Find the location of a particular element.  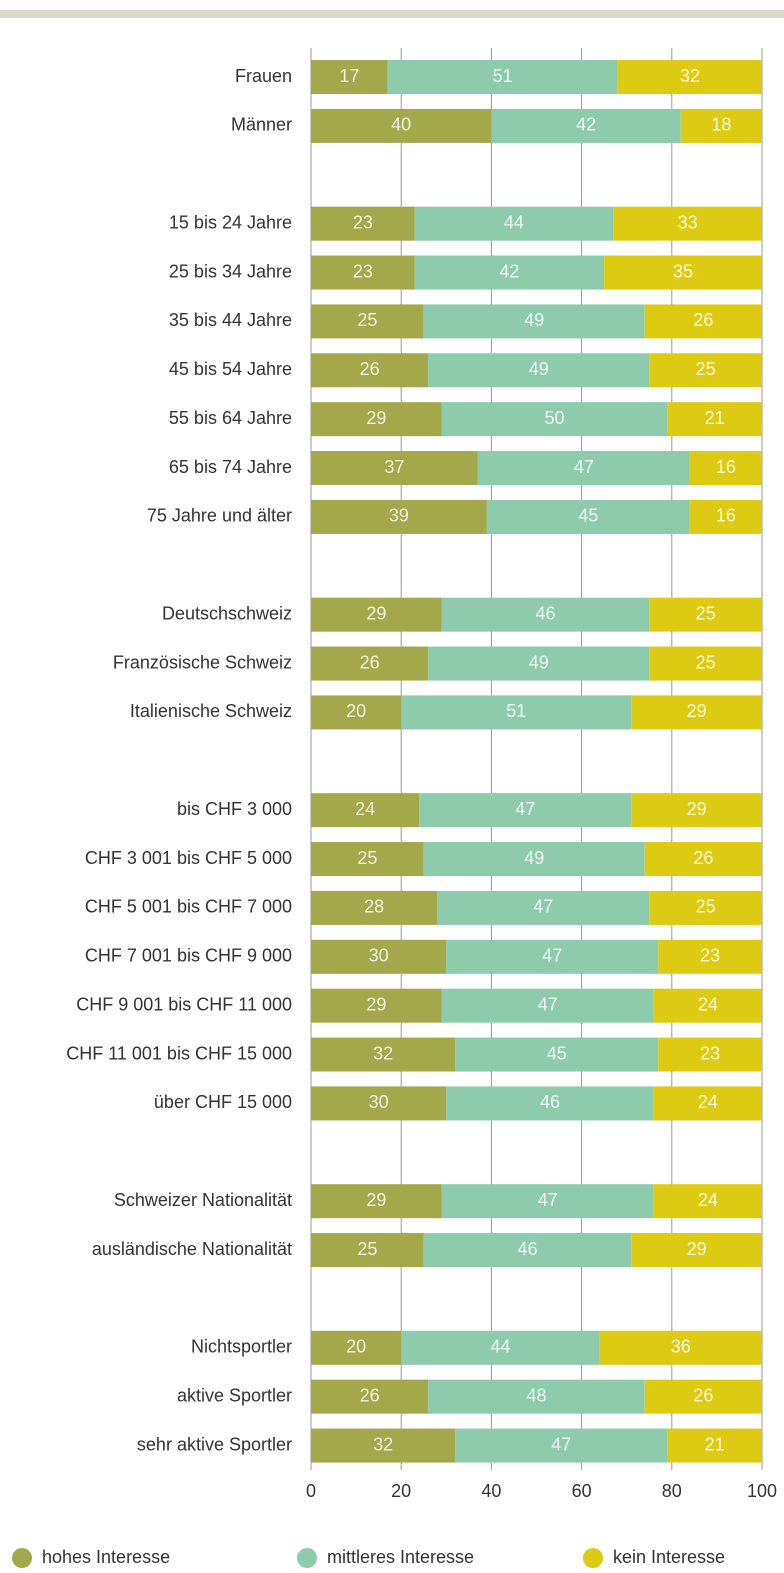

category-label: Deutschschweiz is located at coordinates (227, 613).